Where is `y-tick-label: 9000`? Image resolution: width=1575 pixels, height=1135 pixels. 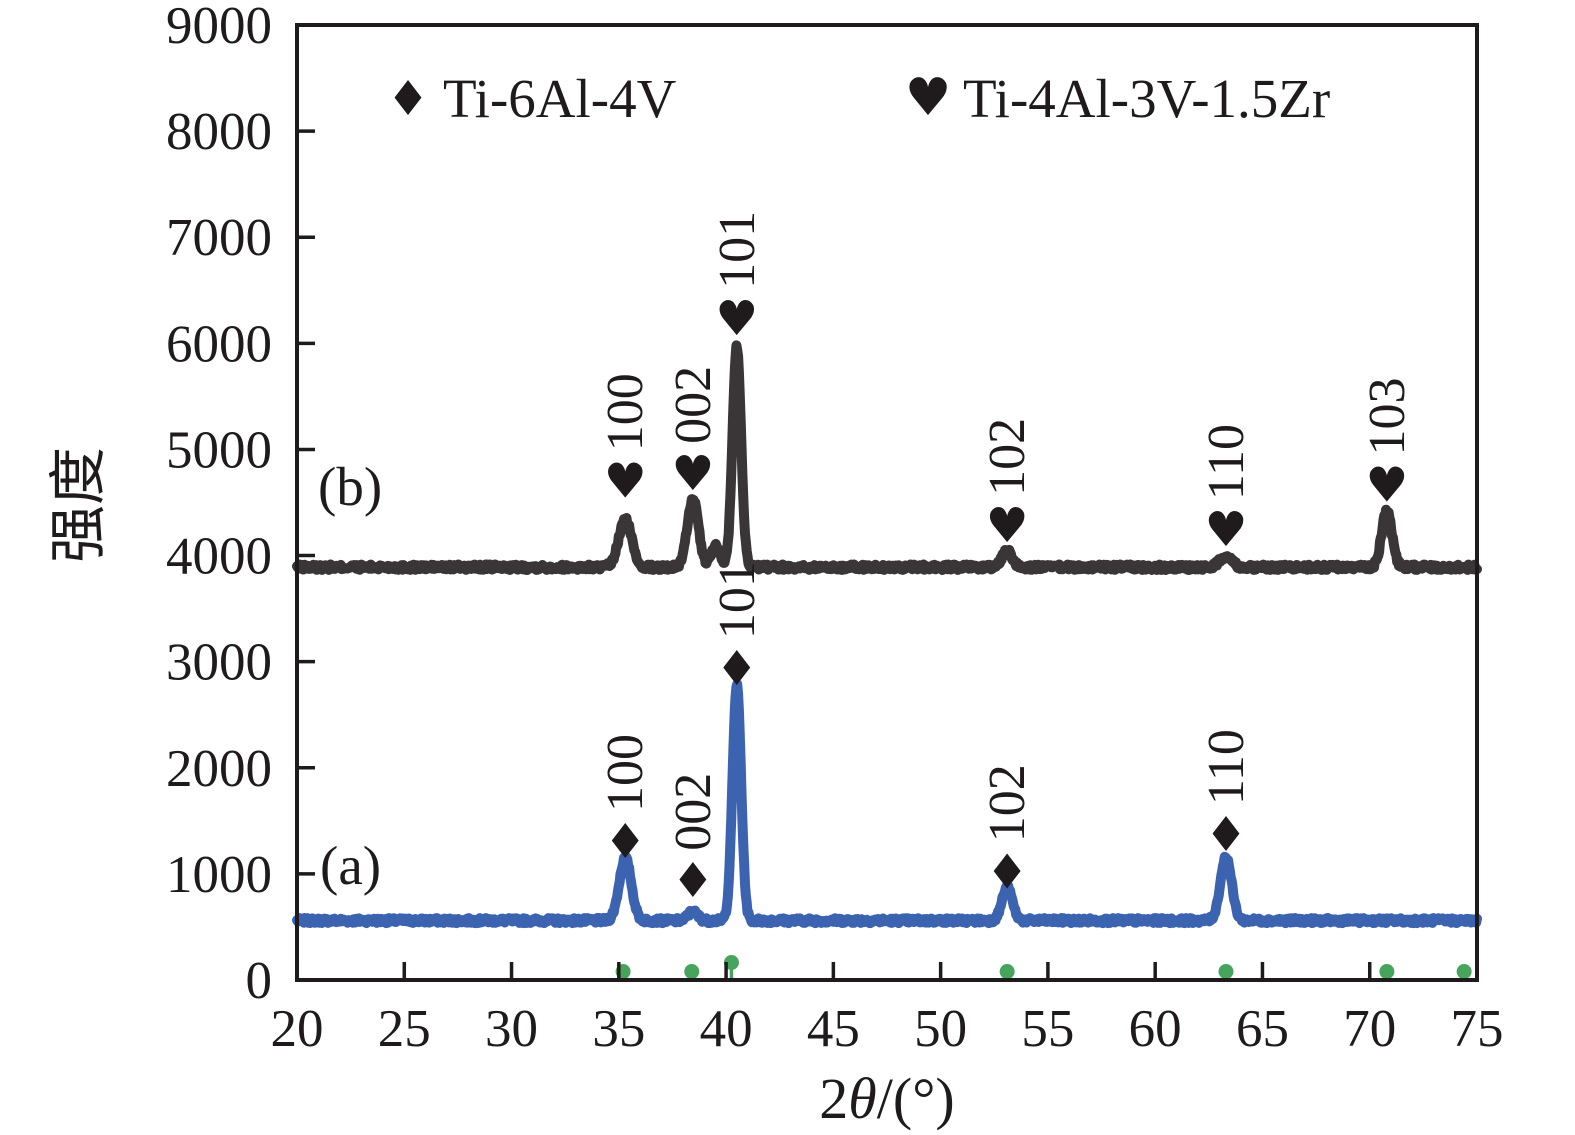 y-tick-label: 9000 is located at coordinates (219, 27).